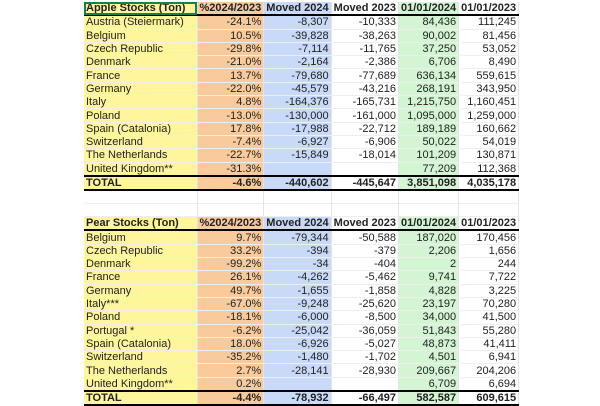  I want to click on moved-2023-cell: -5,027, so click(365, 344).